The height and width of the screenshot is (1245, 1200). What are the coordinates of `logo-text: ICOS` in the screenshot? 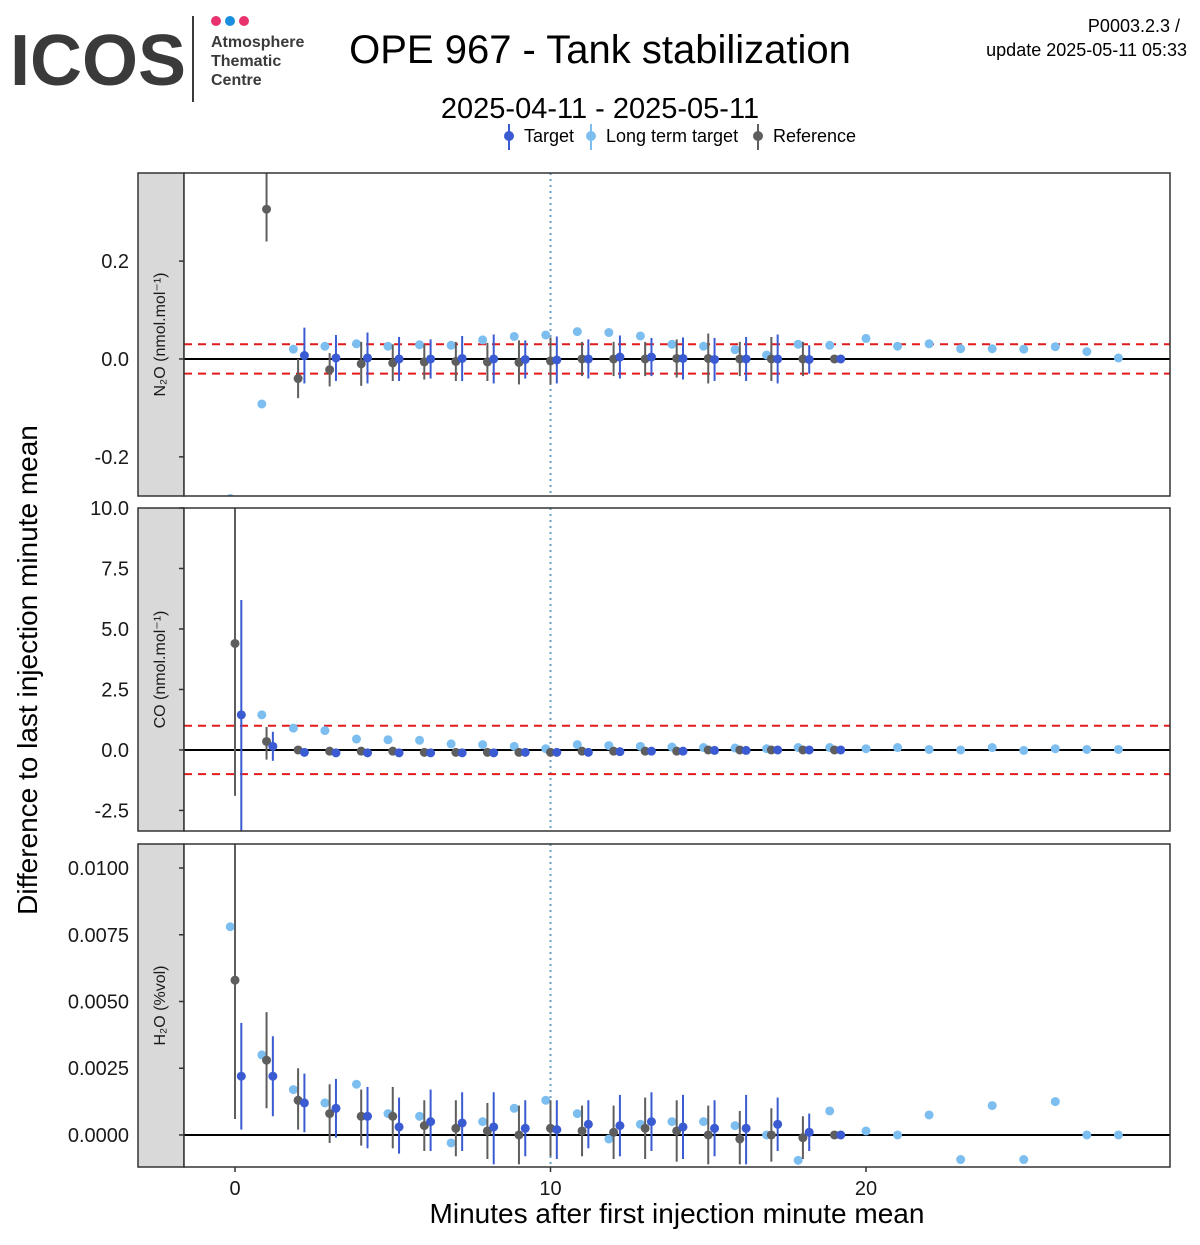 It's located at (98, 61).